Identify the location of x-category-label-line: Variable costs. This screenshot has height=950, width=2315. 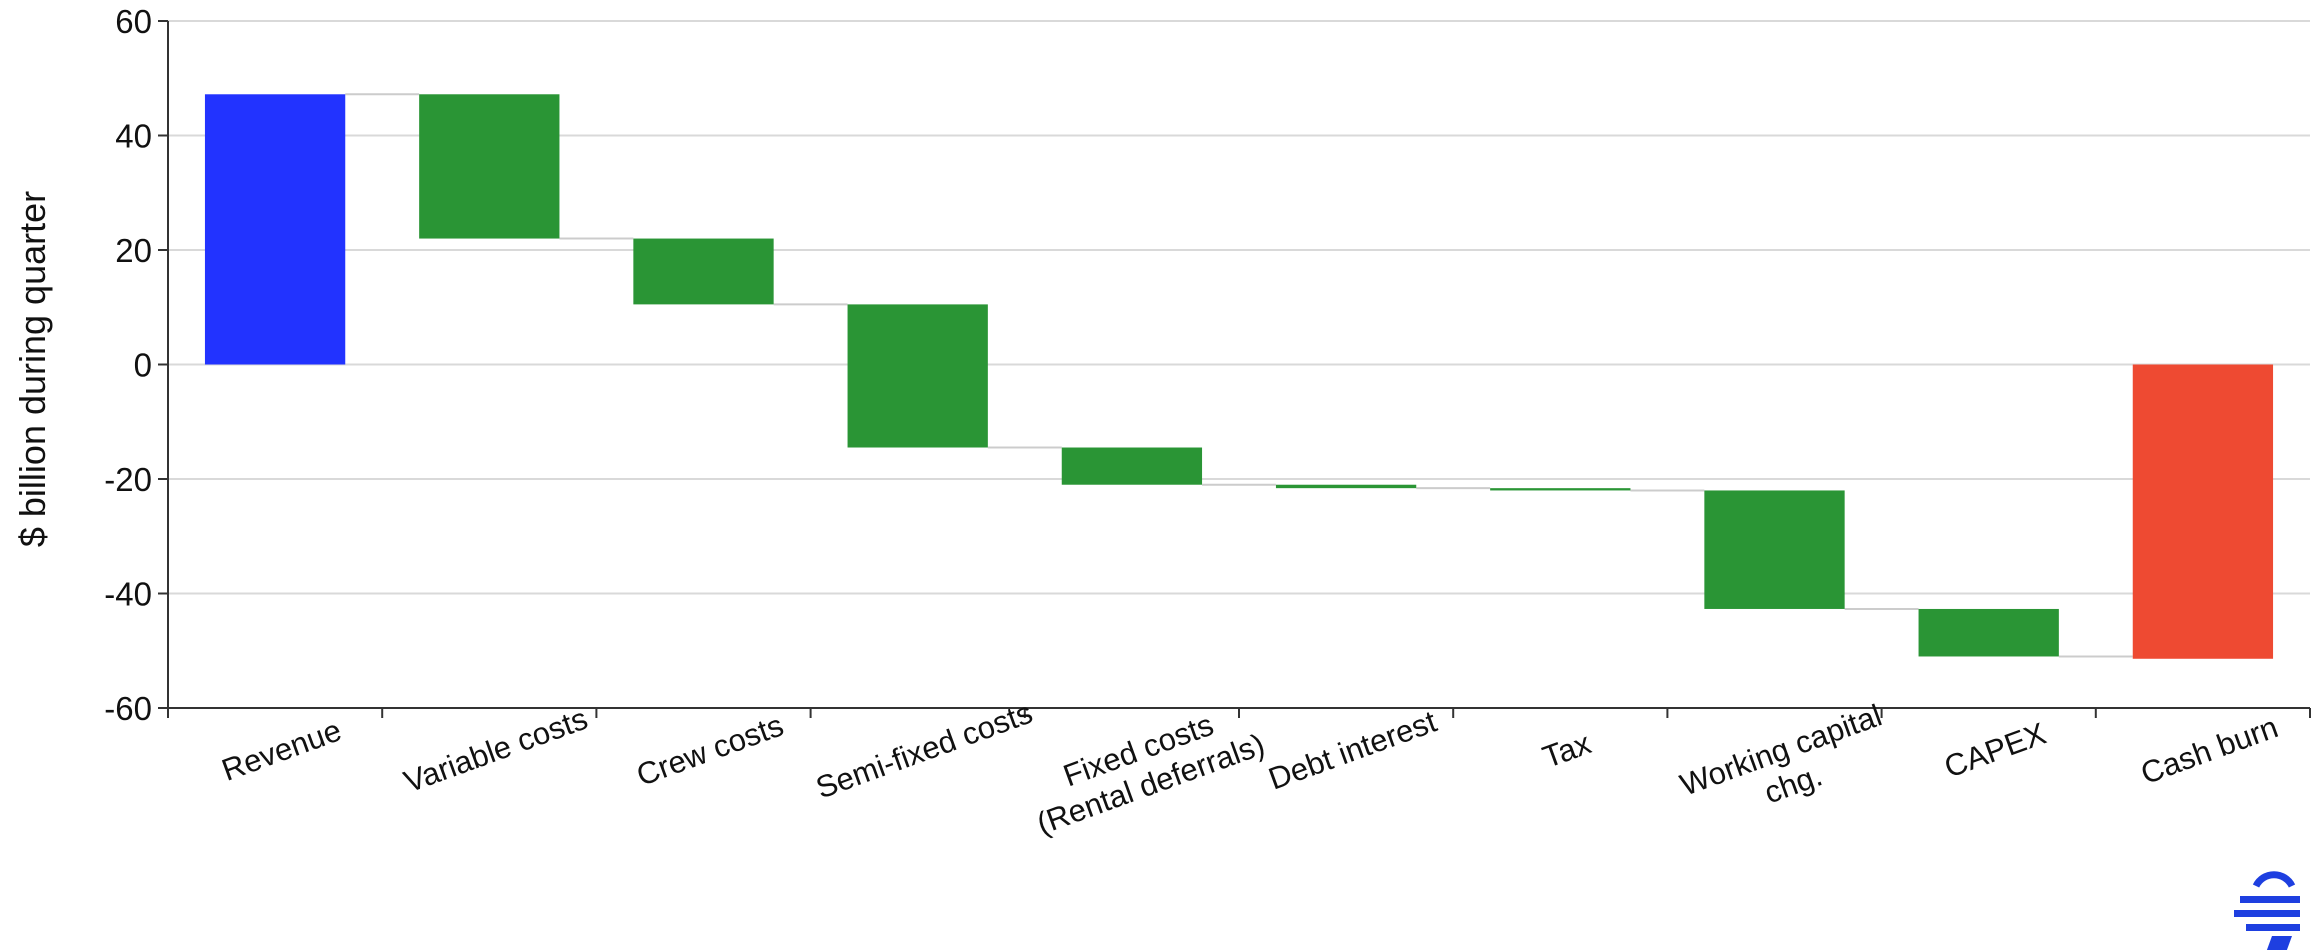
(495, 750).